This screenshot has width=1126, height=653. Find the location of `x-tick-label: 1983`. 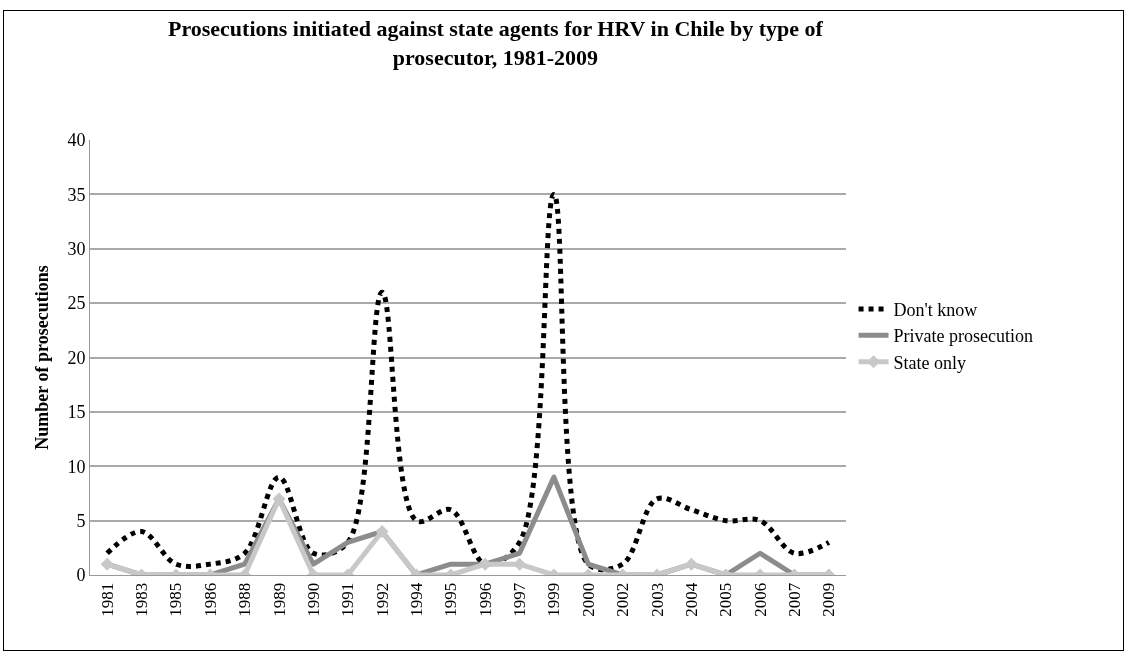

x-tick-label: 1983 is located at coordinates (142, 599).